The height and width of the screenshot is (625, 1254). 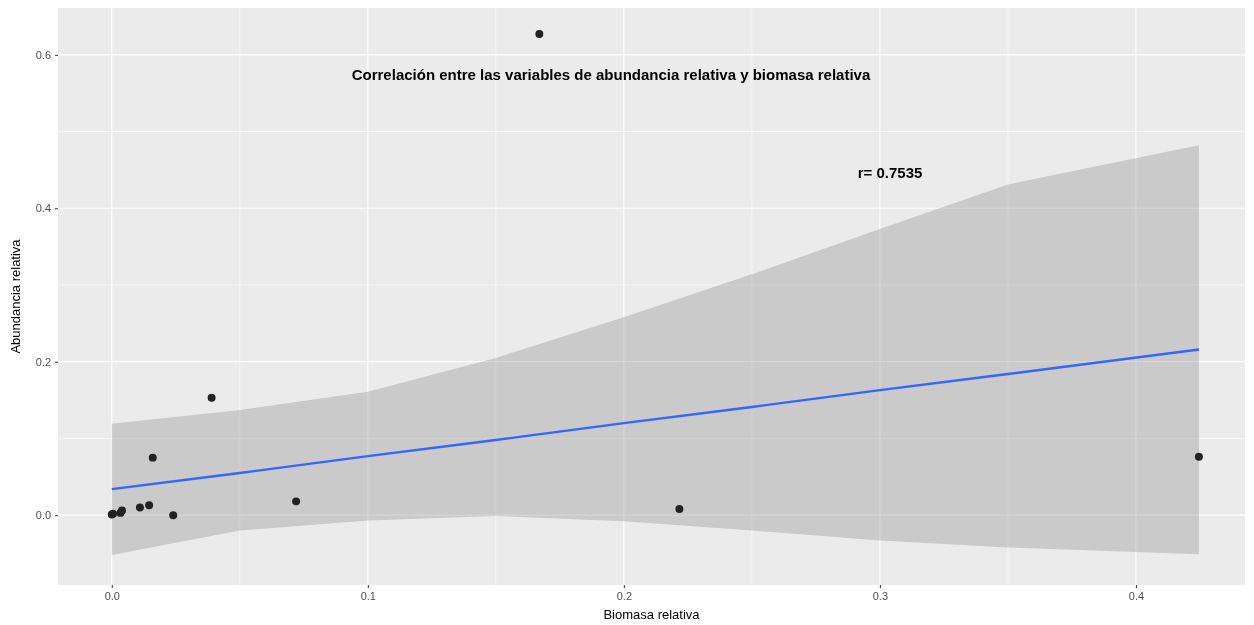 What do you see at coordinates (43, 208) in the screenshot?
I see `y-tick-label: 0.4` at bounding box center [43, 208].